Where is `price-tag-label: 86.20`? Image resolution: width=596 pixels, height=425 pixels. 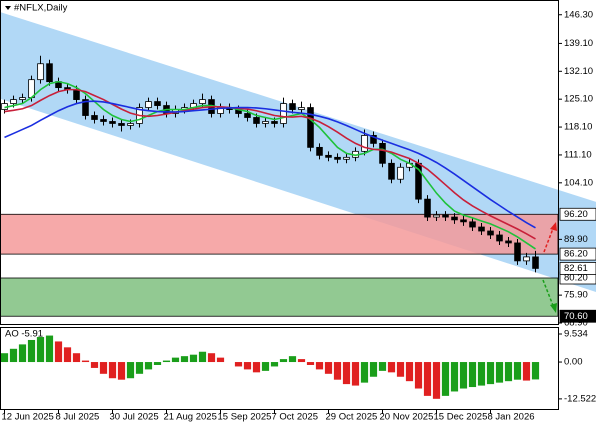 price-tag-label: 86.20 is located at coordinates (576, 254).